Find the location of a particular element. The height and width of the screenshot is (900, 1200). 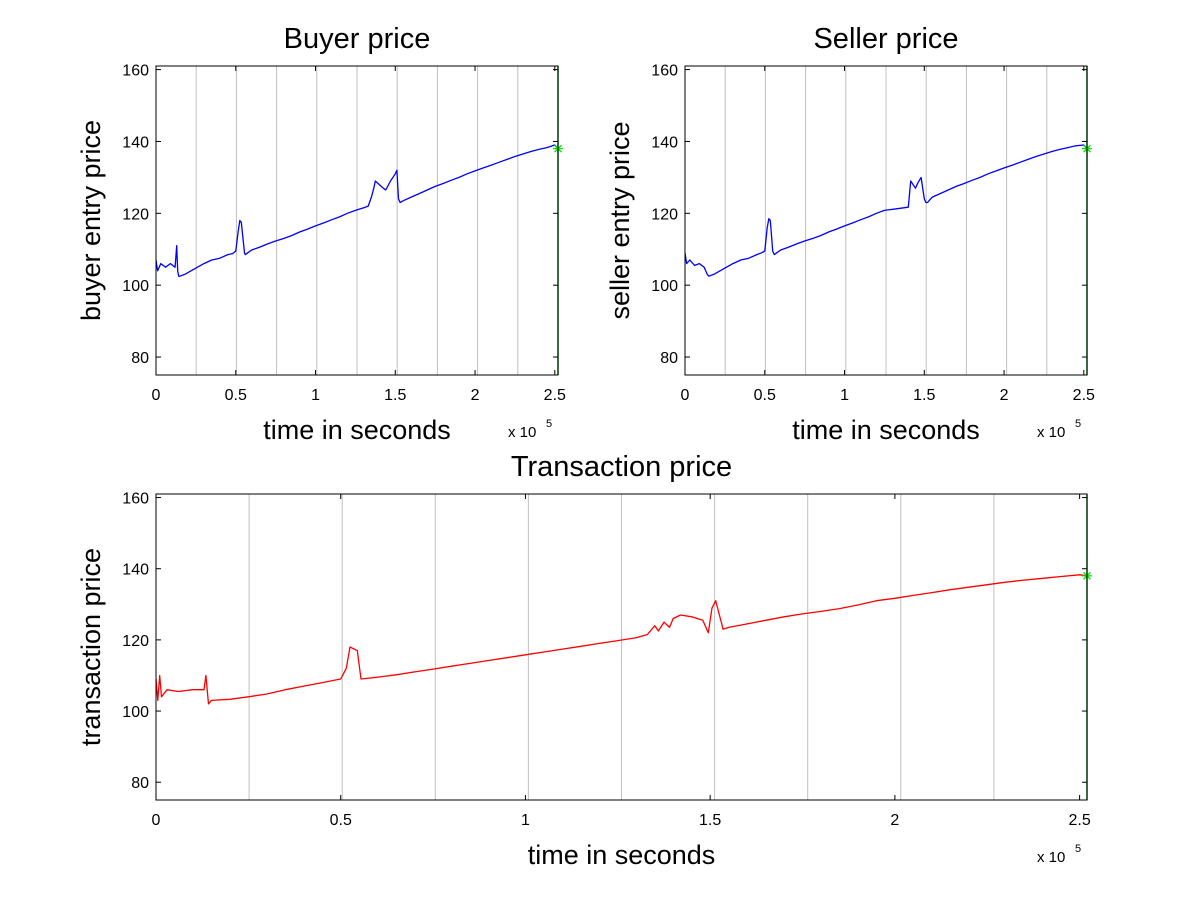

chart-title: Buyer price is located at coordinates (357, 39).